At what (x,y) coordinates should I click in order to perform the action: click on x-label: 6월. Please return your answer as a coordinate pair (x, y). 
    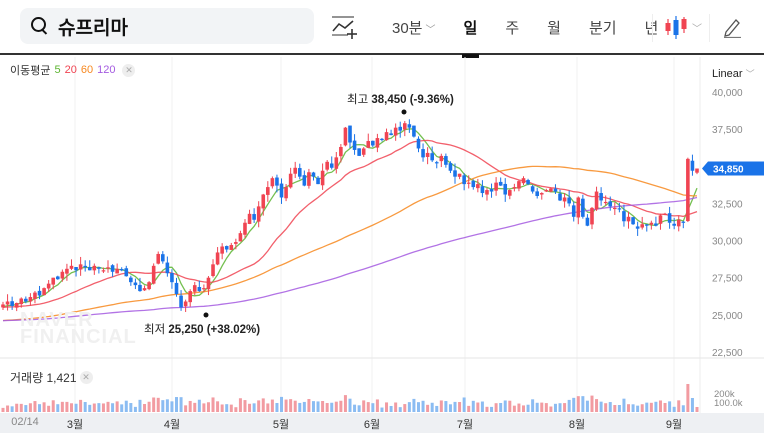
    Looking at the image, I should click on (372, 425).